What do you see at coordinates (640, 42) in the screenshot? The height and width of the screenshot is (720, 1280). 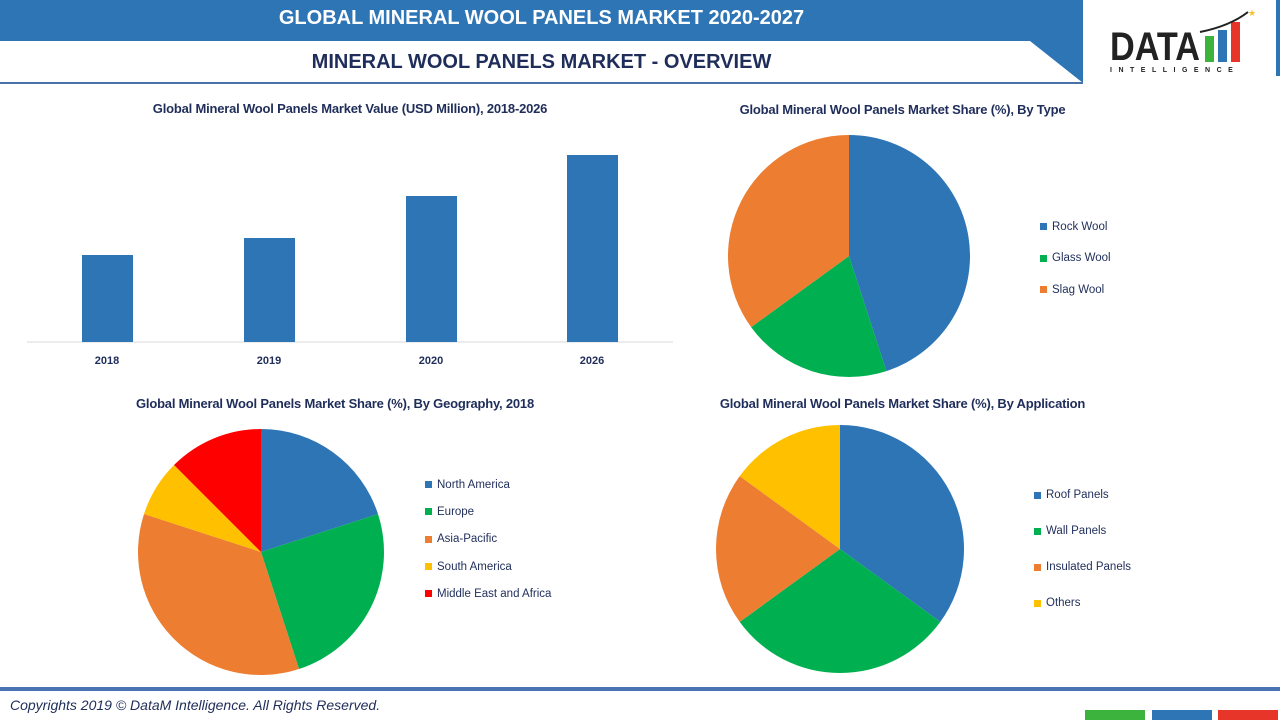 I see `header-banner` at bounding box center [640, 42].